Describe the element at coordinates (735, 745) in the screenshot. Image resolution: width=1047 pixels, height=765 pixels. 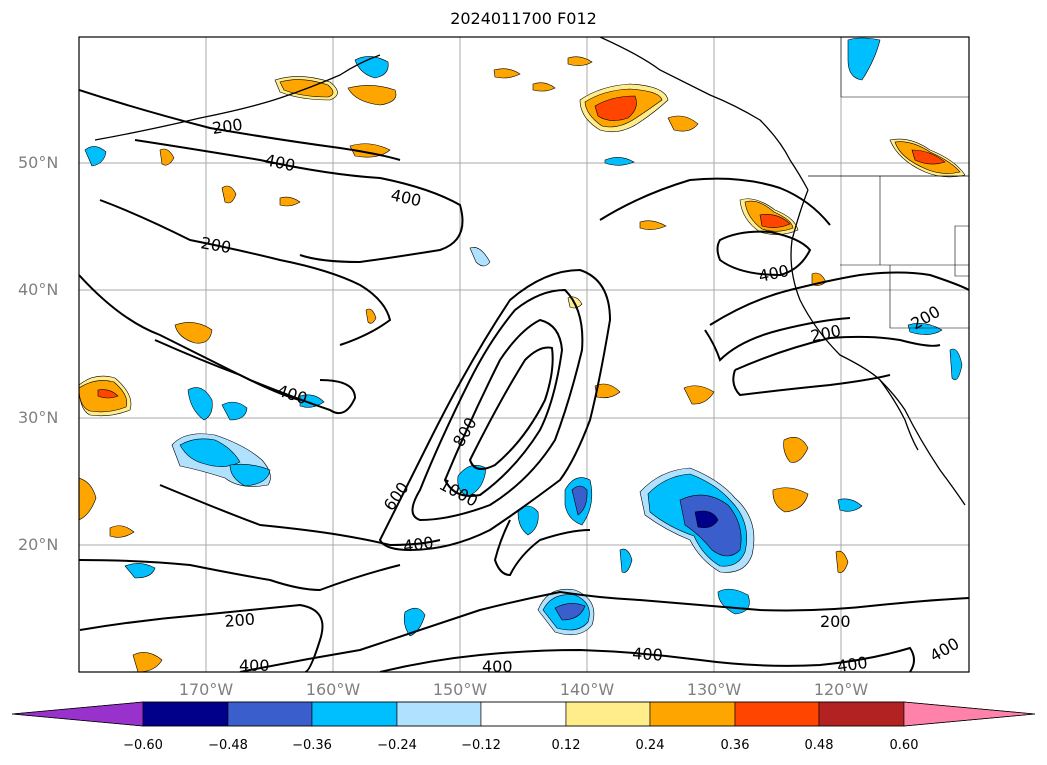
I see `colorbar-tick-label: 0.36` at that location.